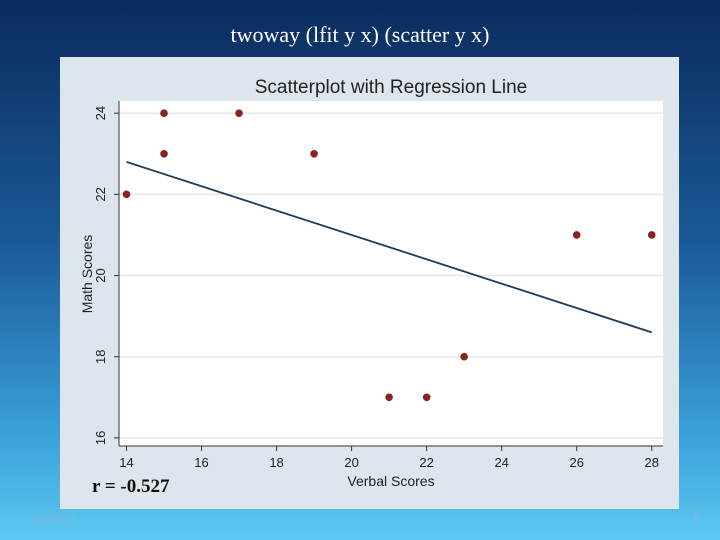 The width and height of the screenshot is (720, 540). I want to click on correlation-annotation: r = -0.527, so click(131, 486).